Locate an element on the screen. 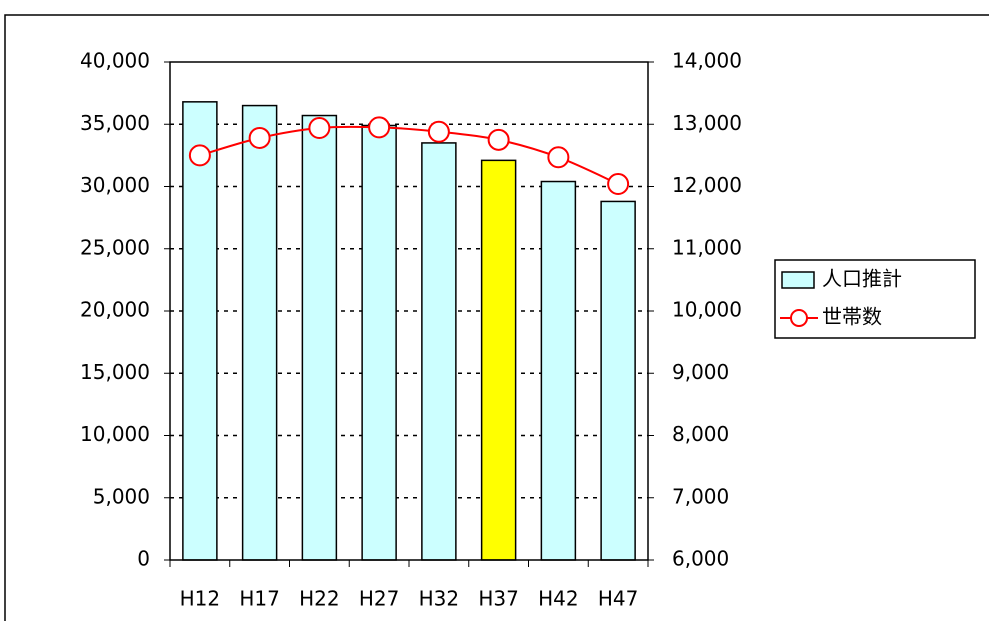 The image size is (989, 621). legend-label: 人口推計 is located at coordinates (862, 279).